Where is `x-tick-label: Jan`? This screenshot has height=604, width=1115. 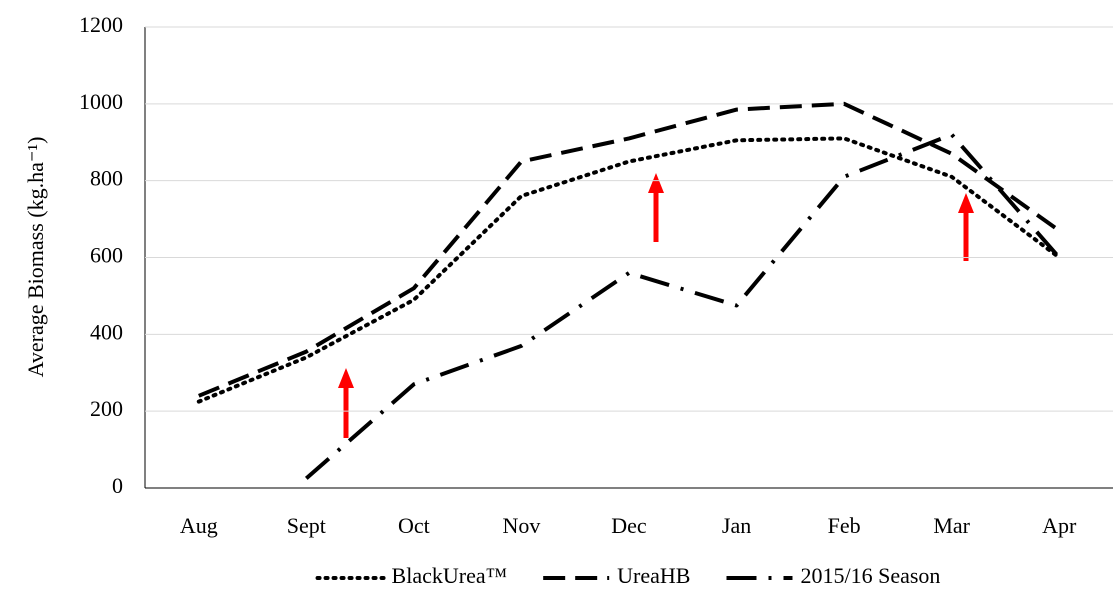
x-tick-label: Jan is located at coordinates (736, 525).